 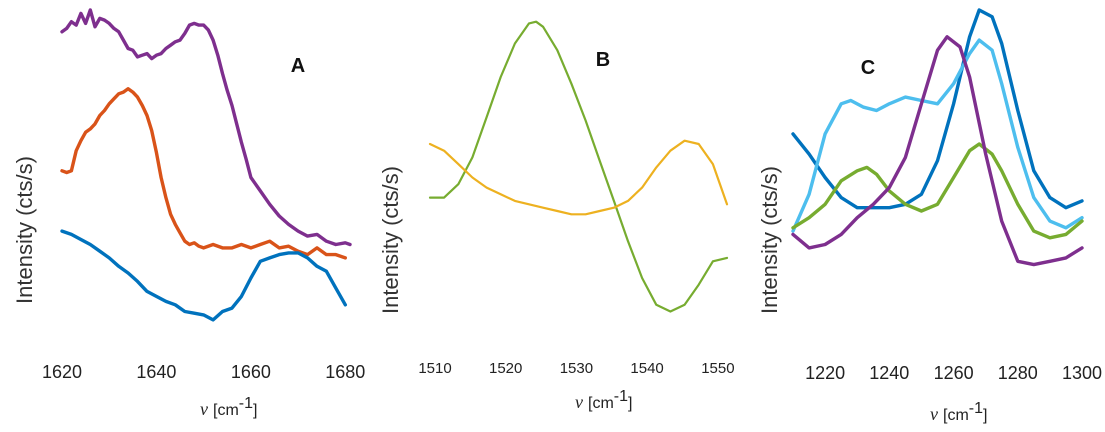 What do you see at coordinates (1082, 373) in the screenshot?
I see `x-tick-label: 1300` at bounding box center [1082, 373].